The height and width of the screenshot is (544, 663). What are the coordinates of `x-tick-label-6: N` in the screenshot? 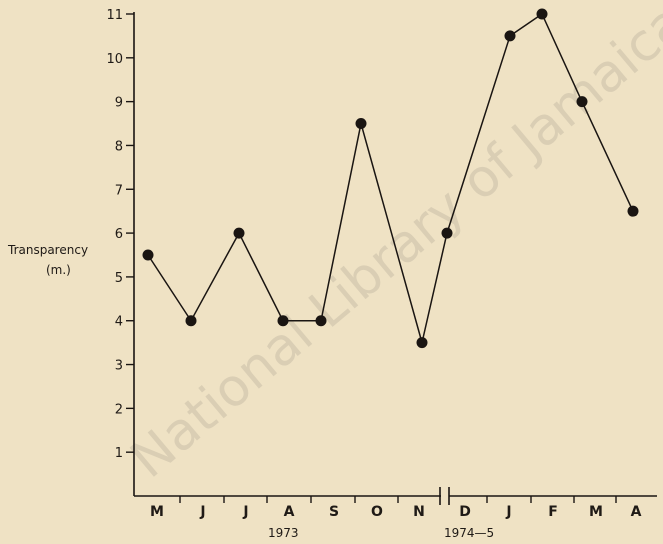 It's located at (419, 512).